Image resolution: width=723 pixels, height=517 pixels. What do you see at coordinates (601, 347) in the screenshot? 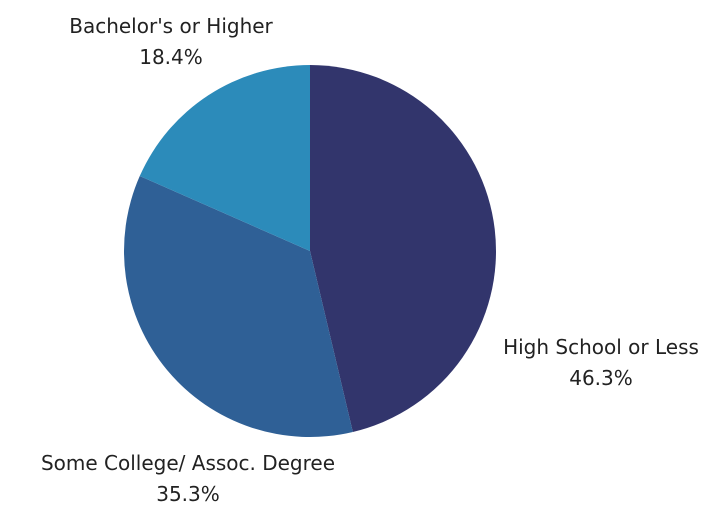
I see `slice-high-school-label: High School or Less` at bounding box center [601, 347].